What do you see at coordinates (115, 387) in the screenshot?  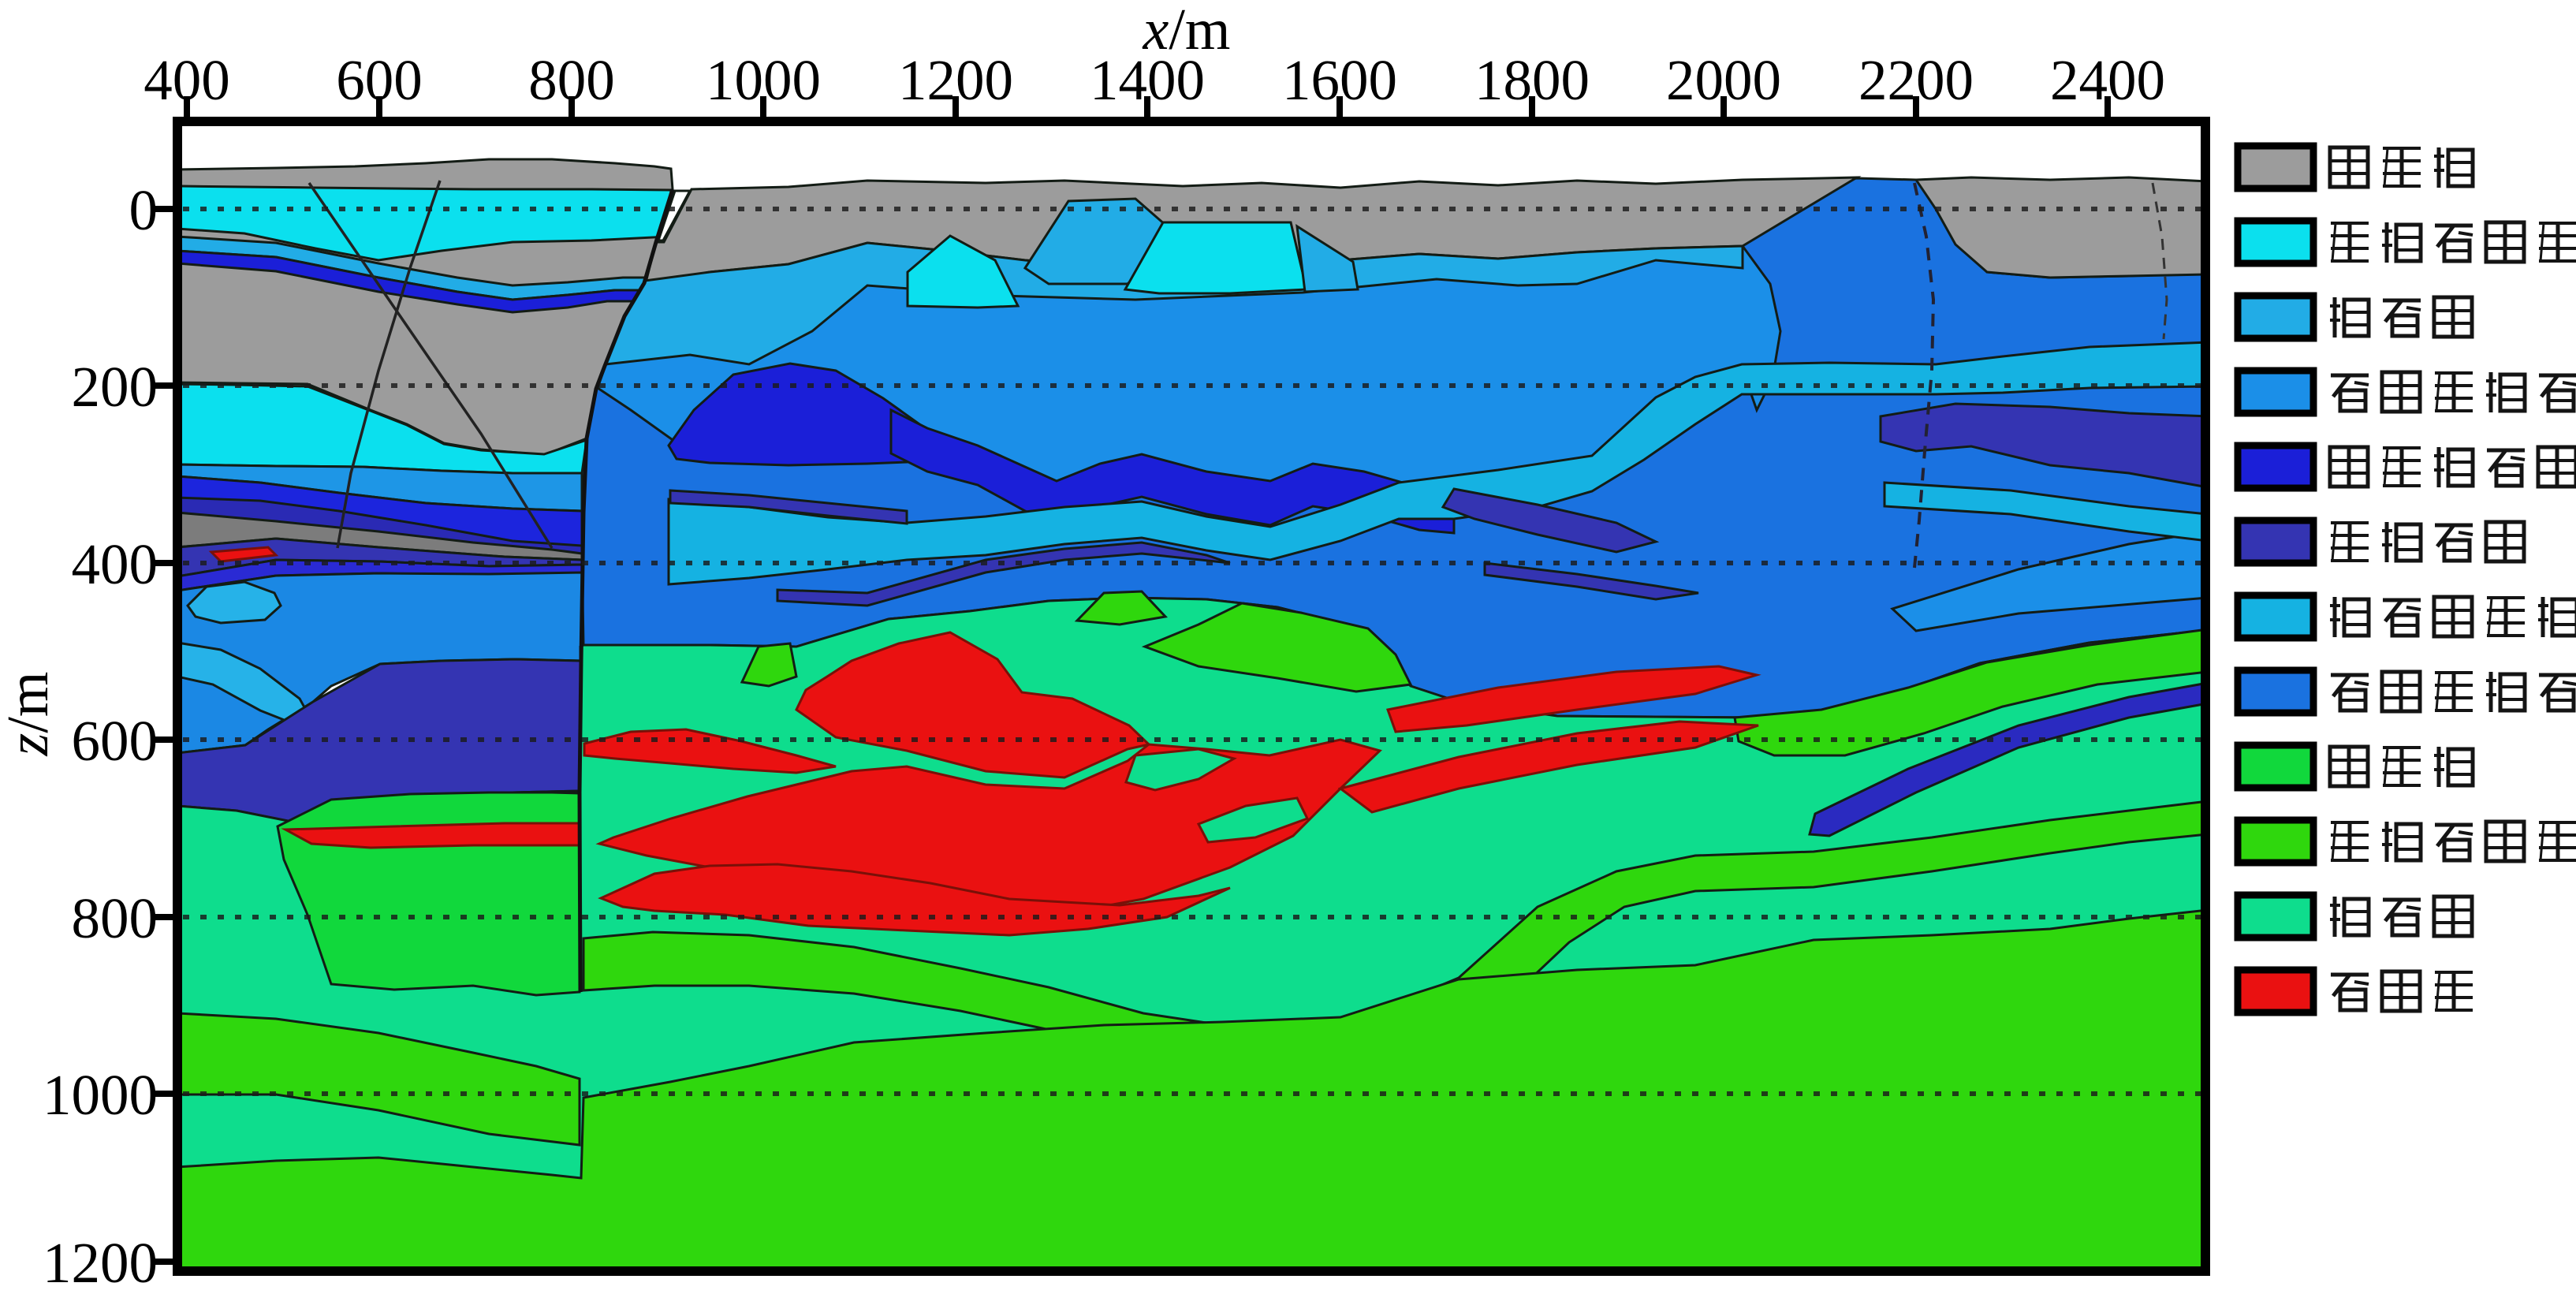 I see `svg-text: 200` at bounding box center [115, 387].